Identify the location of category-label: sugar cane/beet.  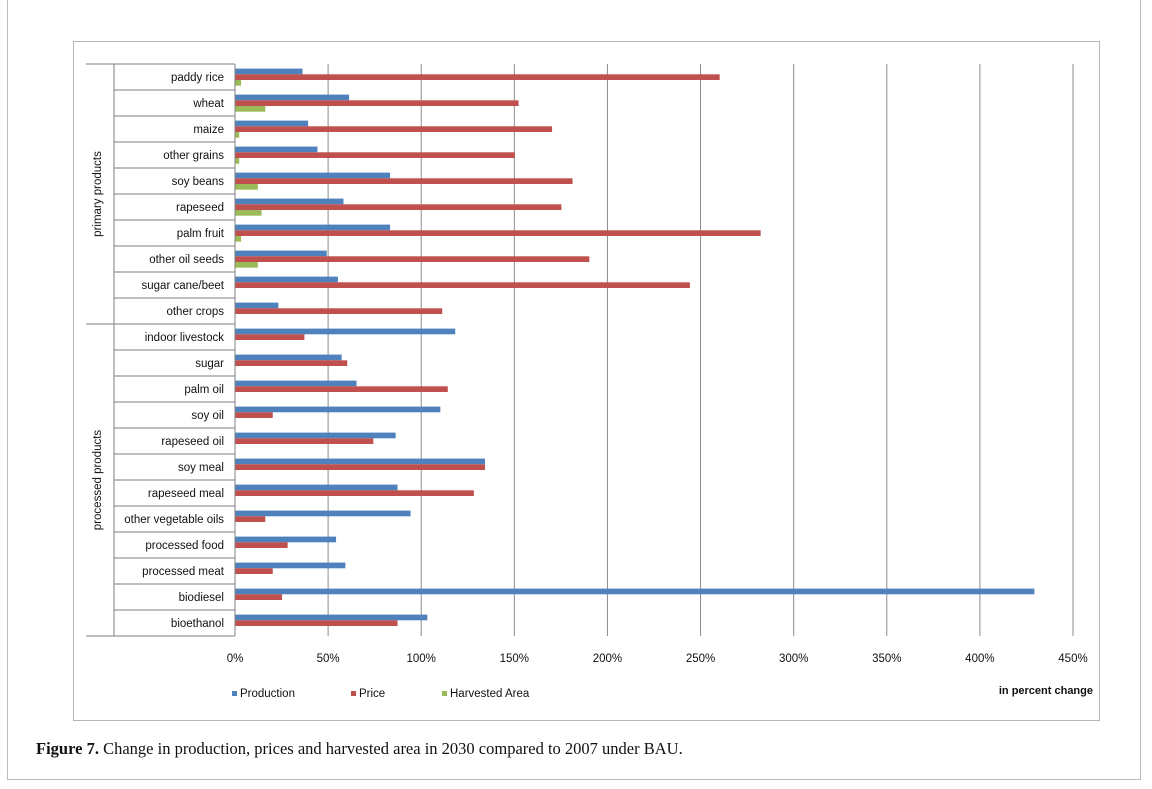
(183, 286).